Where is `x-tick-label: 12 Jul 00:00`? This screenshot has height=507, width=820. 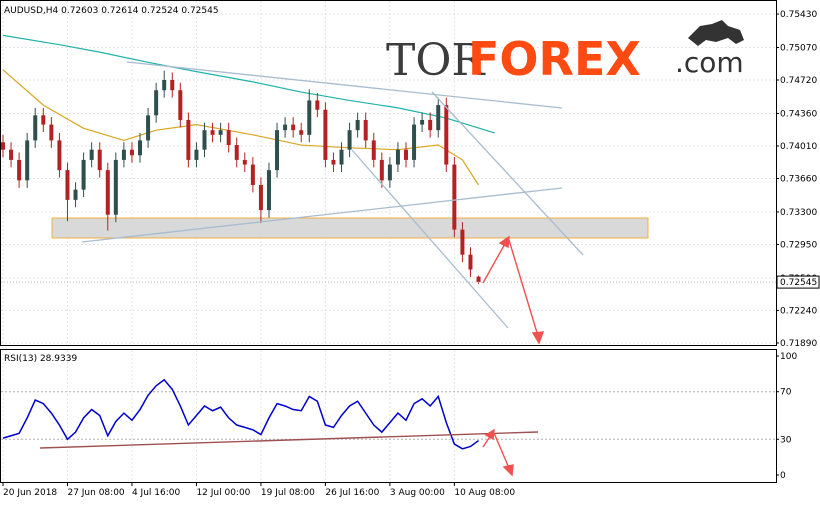
x-tick-label: 12 Jul 00:00 is located at coordinates (223, 493).